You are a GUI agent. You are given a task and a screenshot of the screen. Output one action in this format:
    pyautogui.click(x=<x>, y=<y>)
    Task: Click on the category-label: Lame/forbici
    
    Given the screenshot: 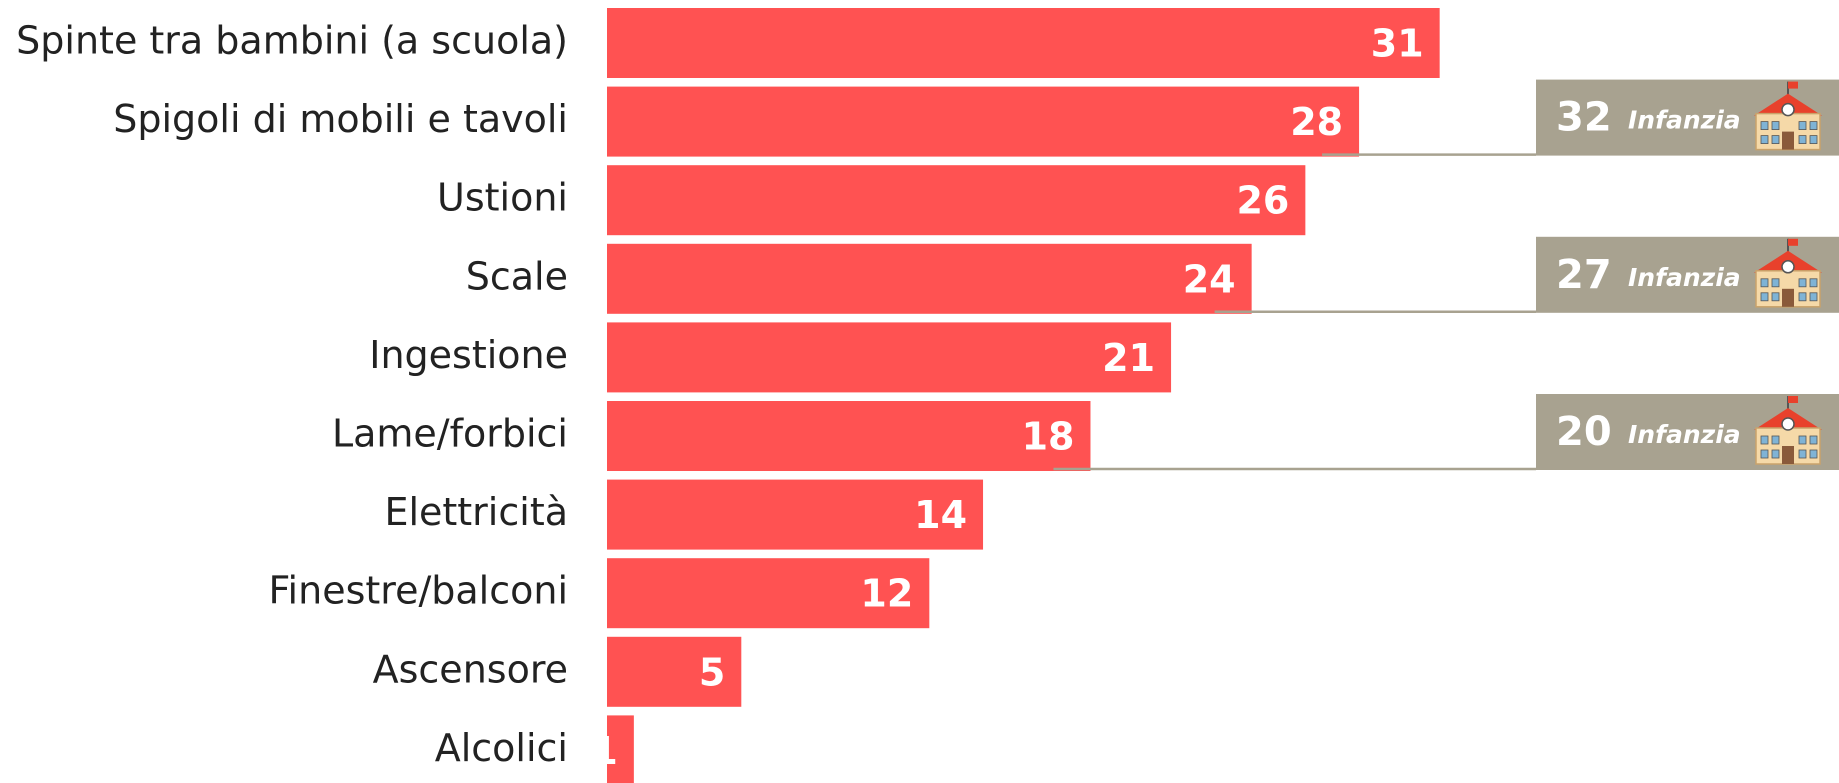 What is the action you would take?
    pyautogui.click(x=450, y=434)
    